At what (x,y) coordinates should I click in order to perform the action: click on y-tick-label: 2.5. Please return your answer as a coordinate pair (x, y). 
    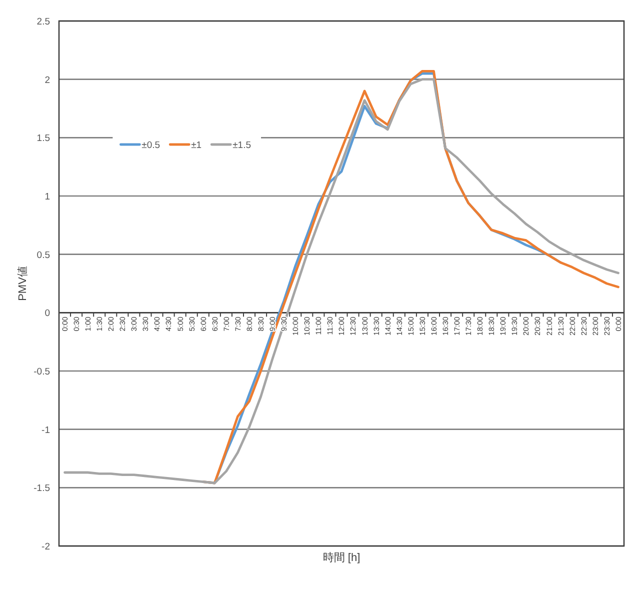
    Looking at the image, I should click on (43, 22).